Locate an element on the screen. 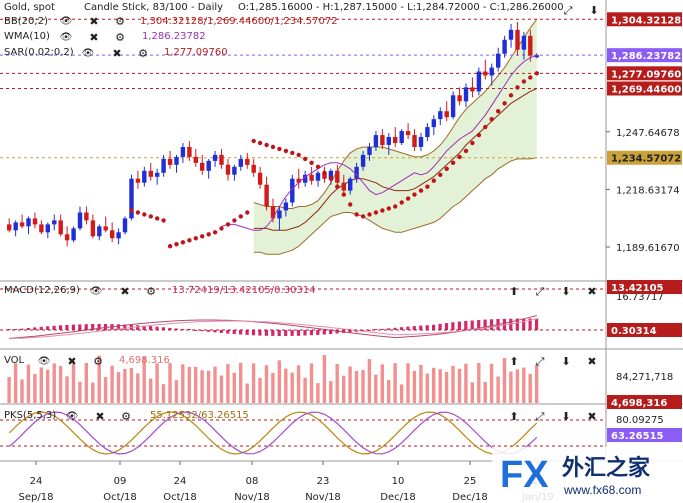 Image resolution: width=683 pixels, height=503 pixels. price-tag-label: 1,277.09760 is located at coordinates (646, 74).